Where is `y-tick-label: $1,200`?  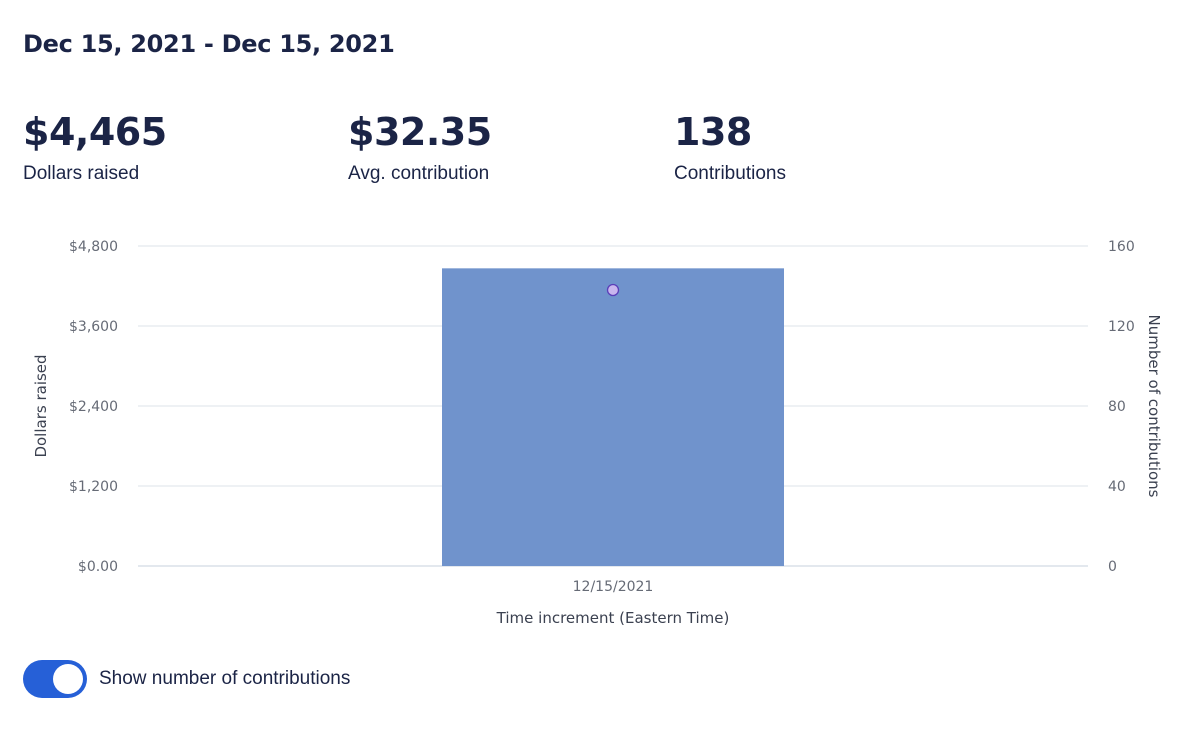 y-tick-label: $1,200 is located at coordinates (93, 487).